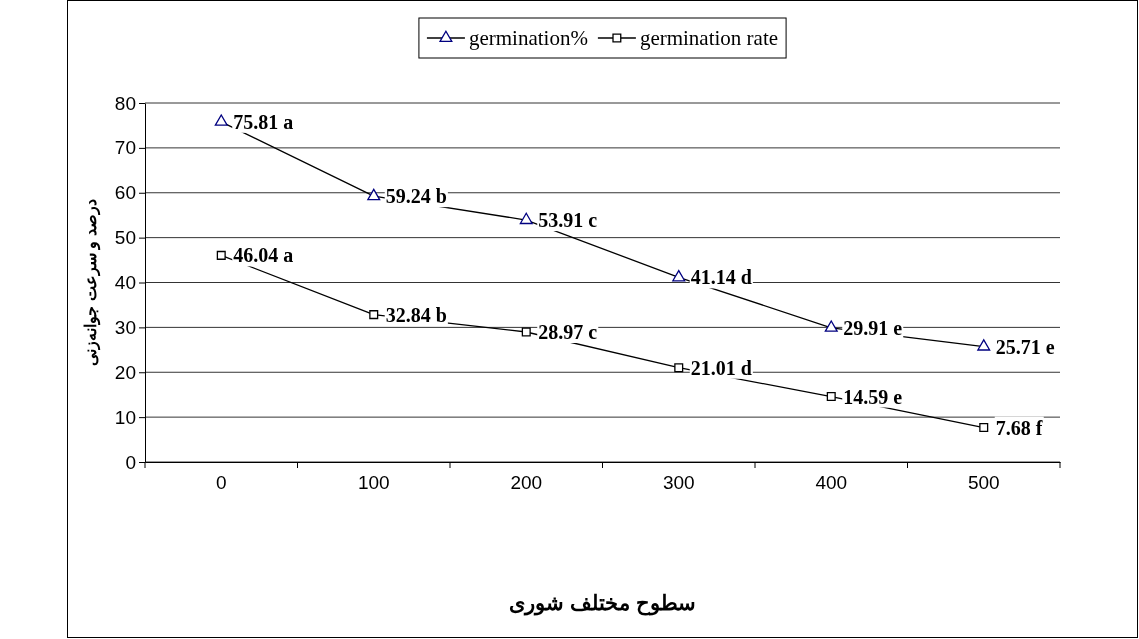 This screenshot has width=1139, height=639. What do you see at coordinates (125, 327) in the screenshot?
I see `y-tick-label: 30` at bounding box center [125, 327].